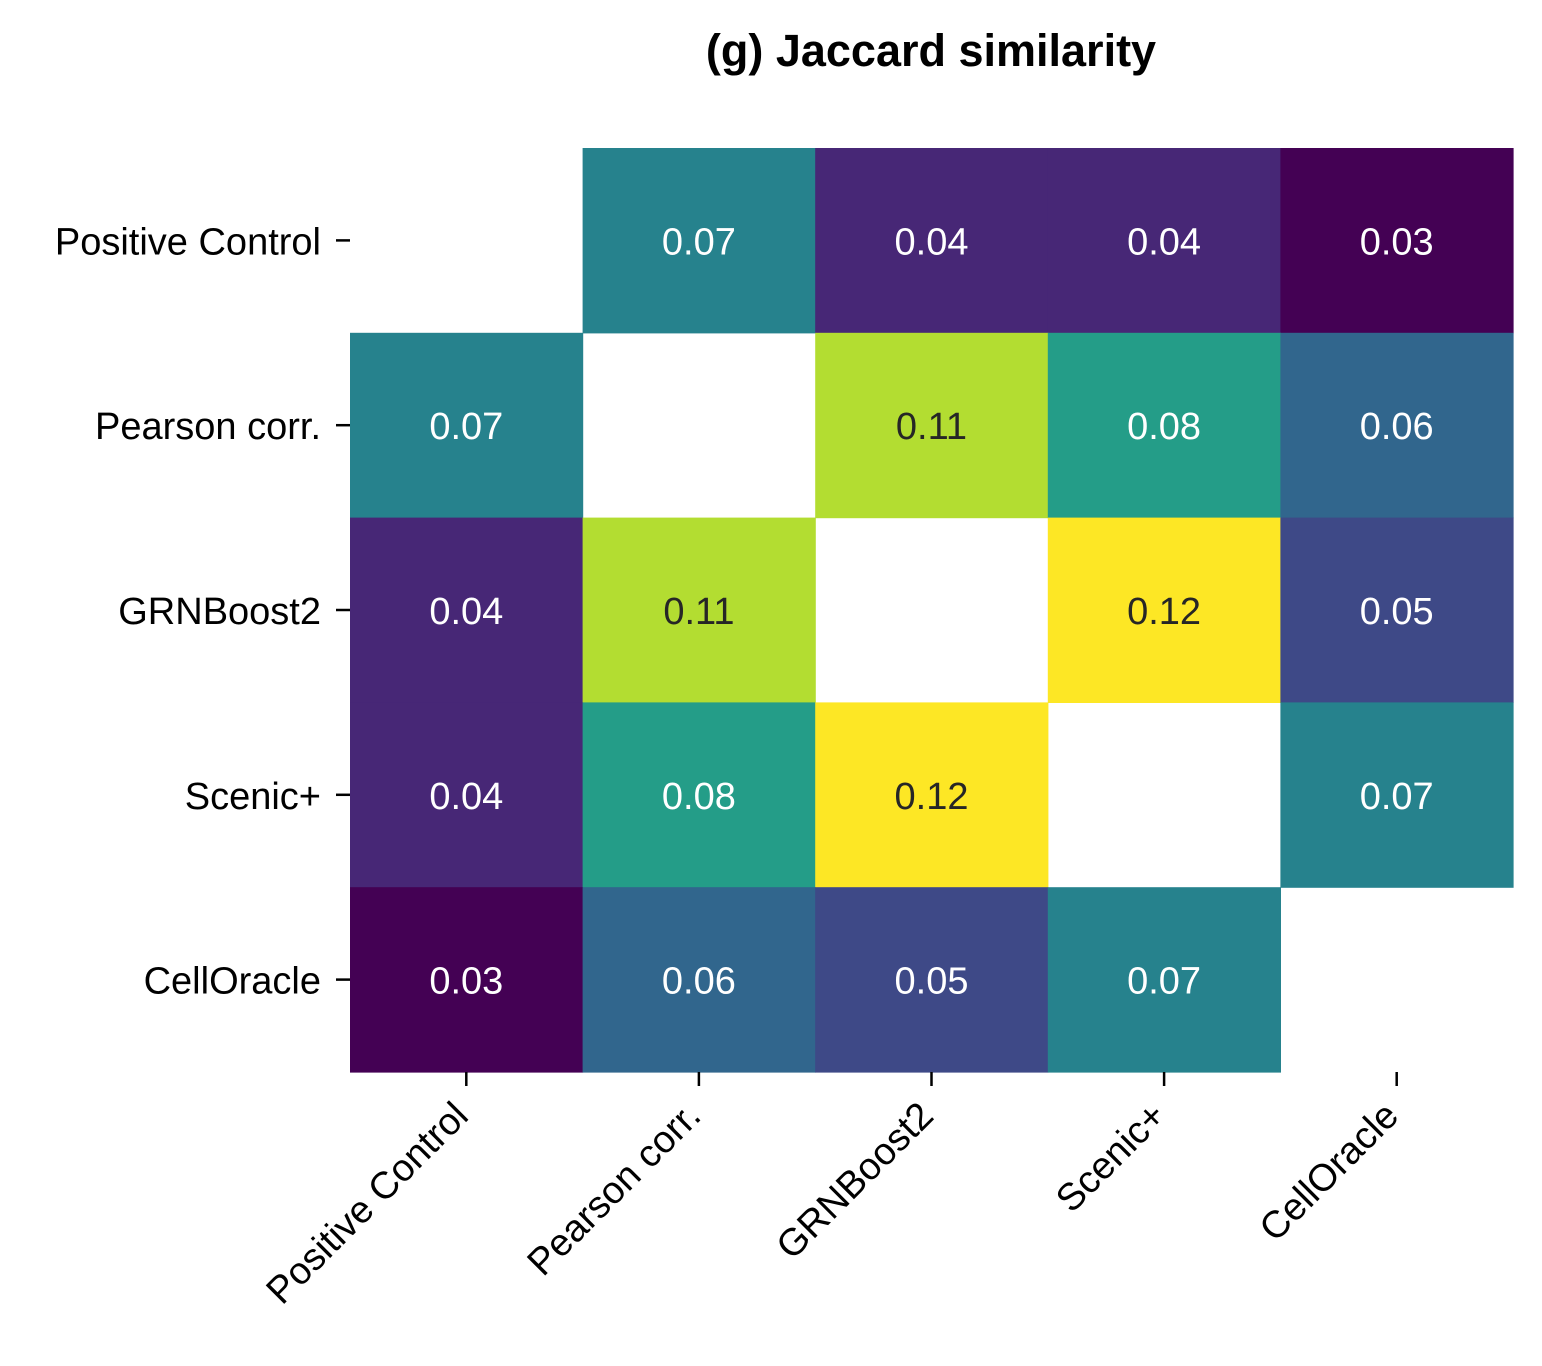 This screenshot has height=1366, width=1542. I want to click on cell-value-label-r1-c0: 0.07, so click(466, 427).